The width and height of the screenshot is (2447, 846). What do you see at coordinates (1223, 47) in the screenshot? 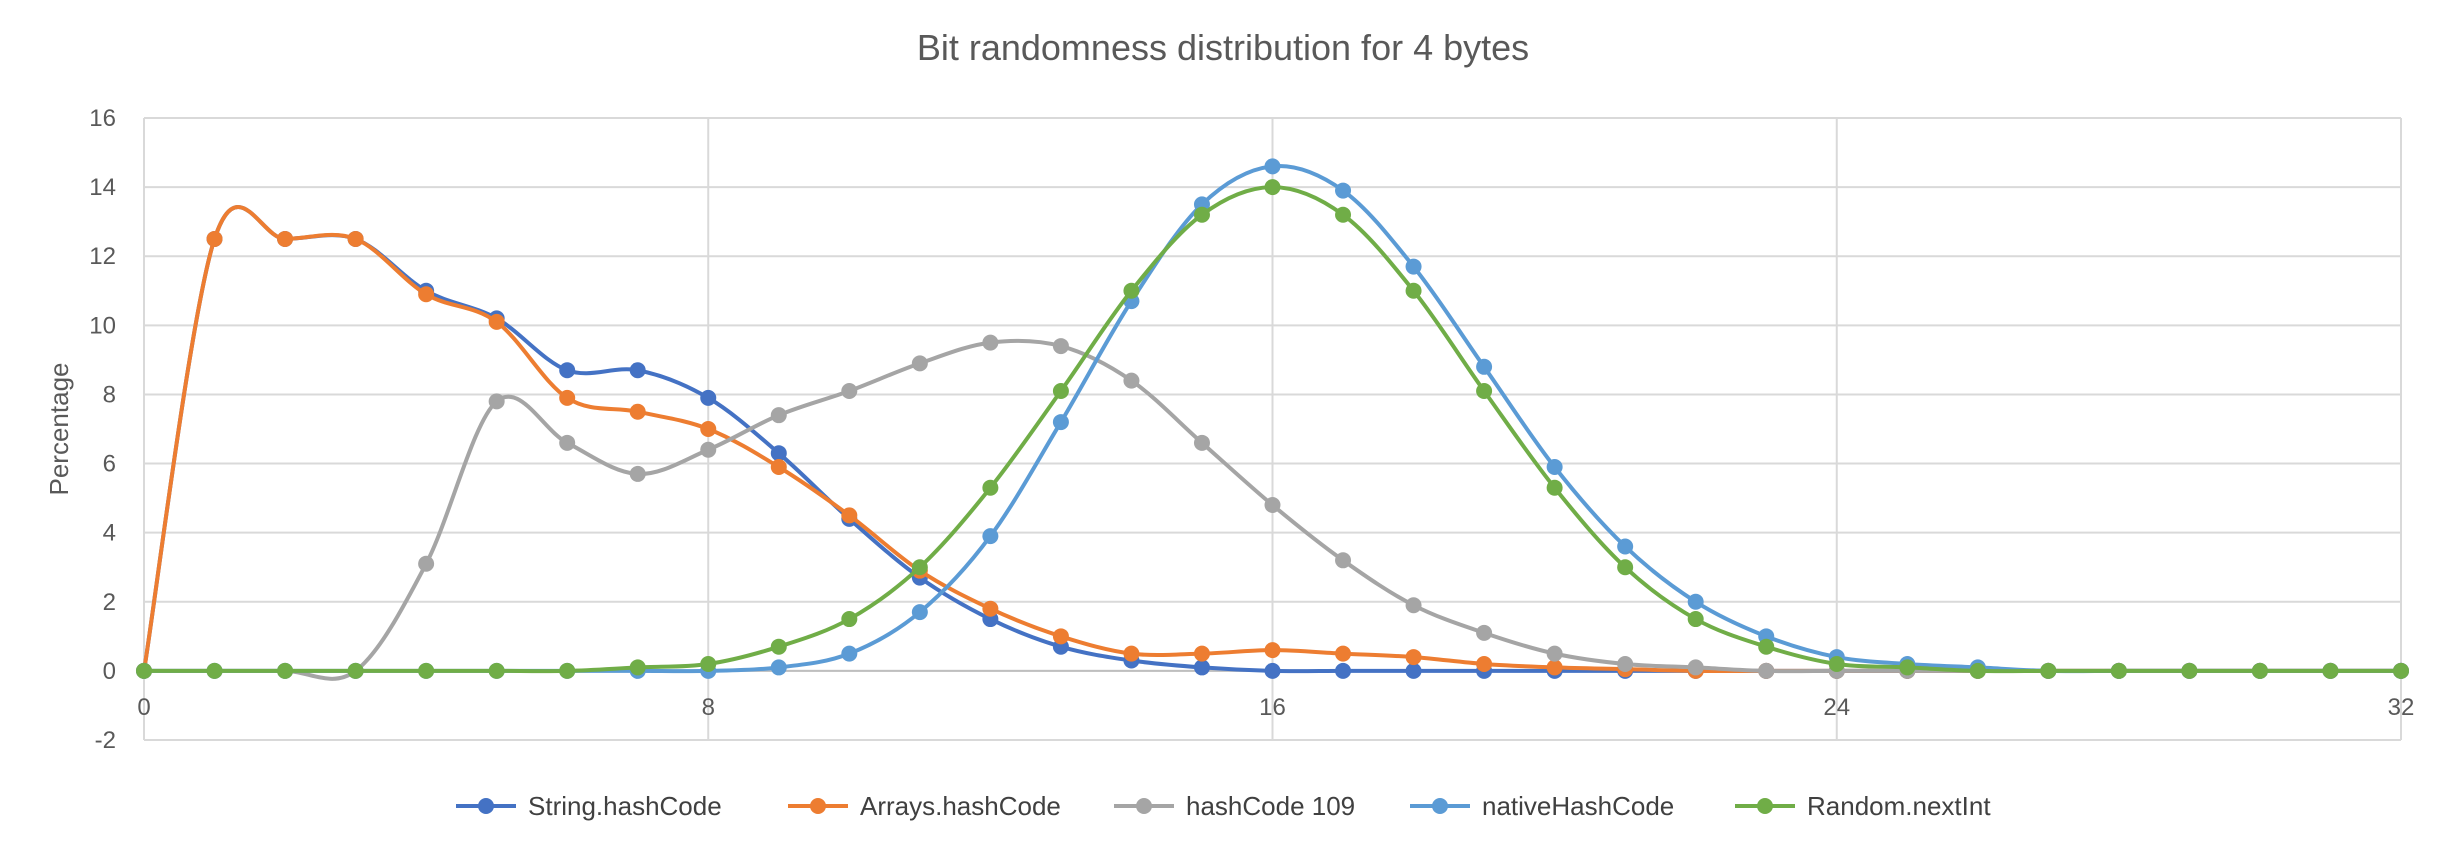
I see `chart-title: Bit randomness distribution for 4 bytes` at bounding box center [1223, 47].